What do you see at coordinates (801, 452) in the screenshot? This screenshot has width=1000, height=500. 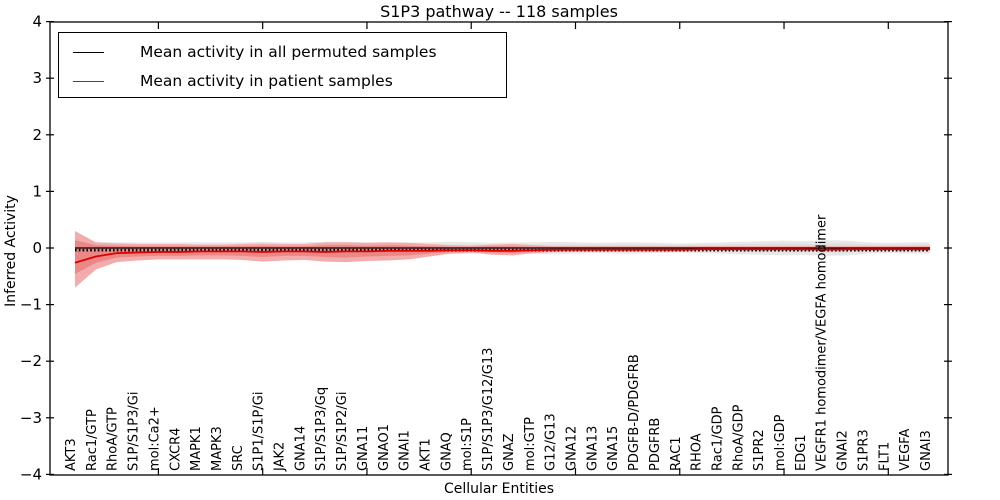 I see `x-category-label: EDG1` at bounding box center [801, 452].